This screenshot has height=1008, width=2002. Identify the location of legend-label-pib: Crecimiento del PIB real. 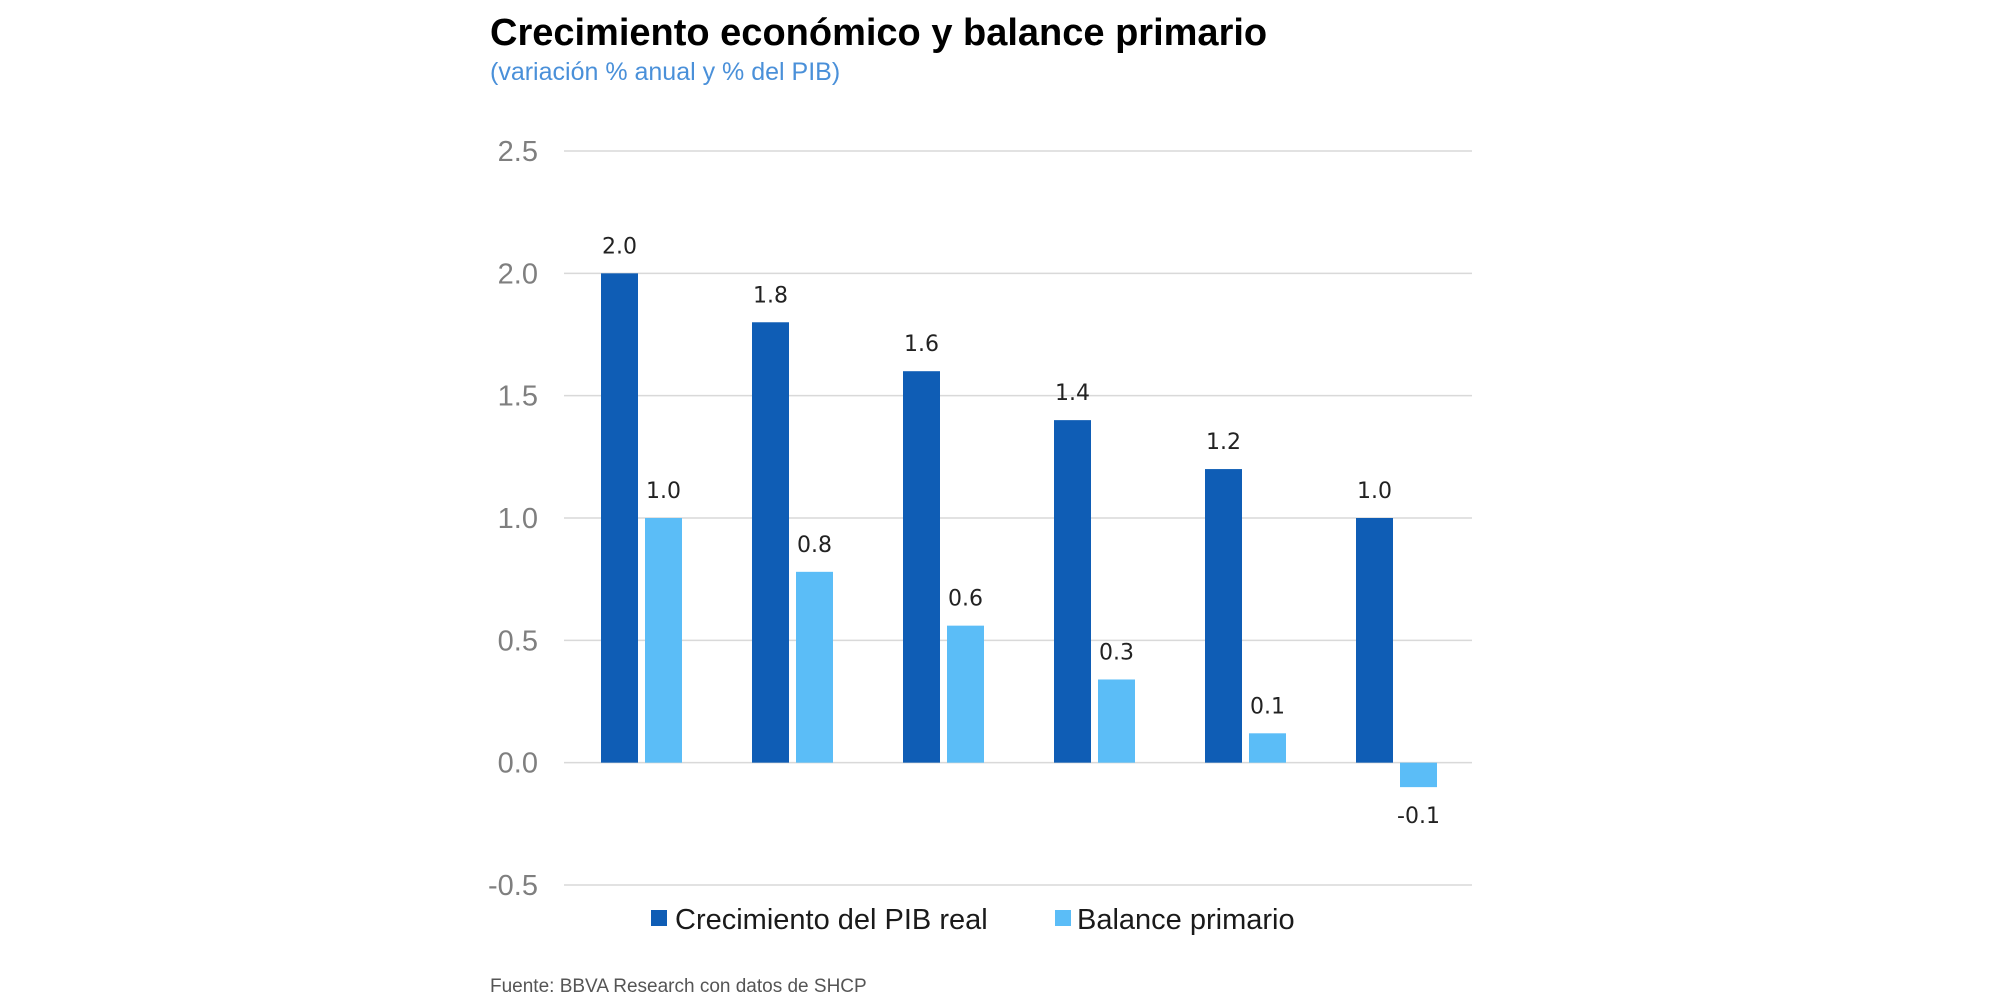
(831, 920).